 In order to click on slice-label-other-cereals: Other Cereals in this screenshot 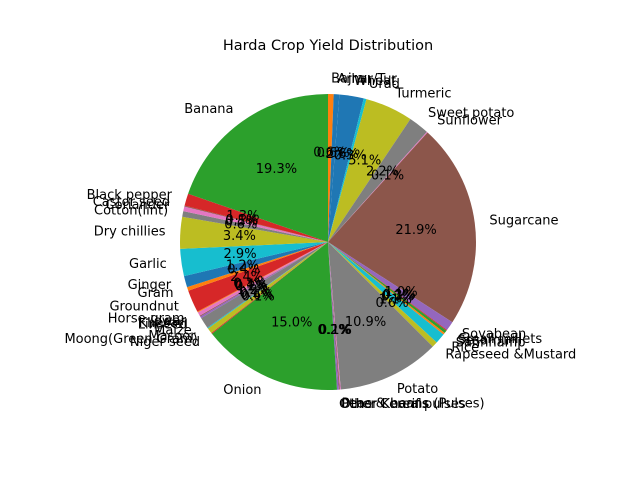, I will do `click(384, 404)`.